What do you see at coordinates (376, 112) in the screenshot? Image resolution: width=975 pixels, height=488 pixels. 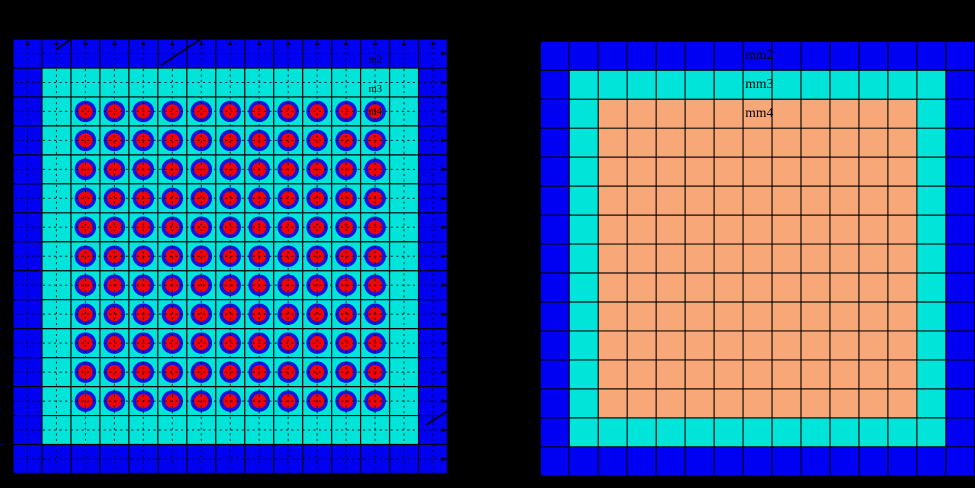 I see `svg-text: m4` at bounding box center [376, 112].